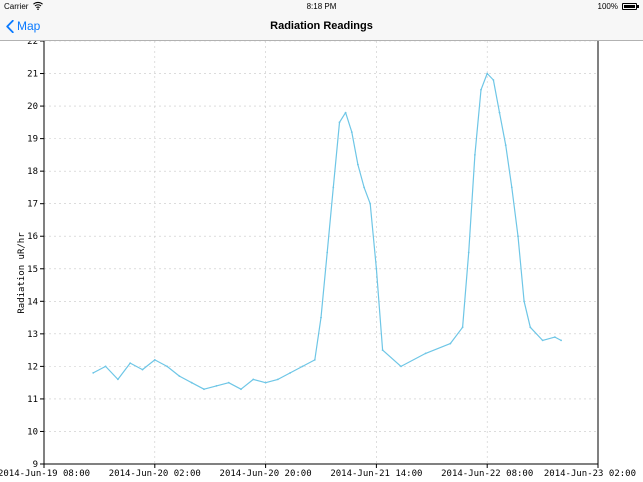  I want to click on y-tick-label: 9, so click(35, 465).